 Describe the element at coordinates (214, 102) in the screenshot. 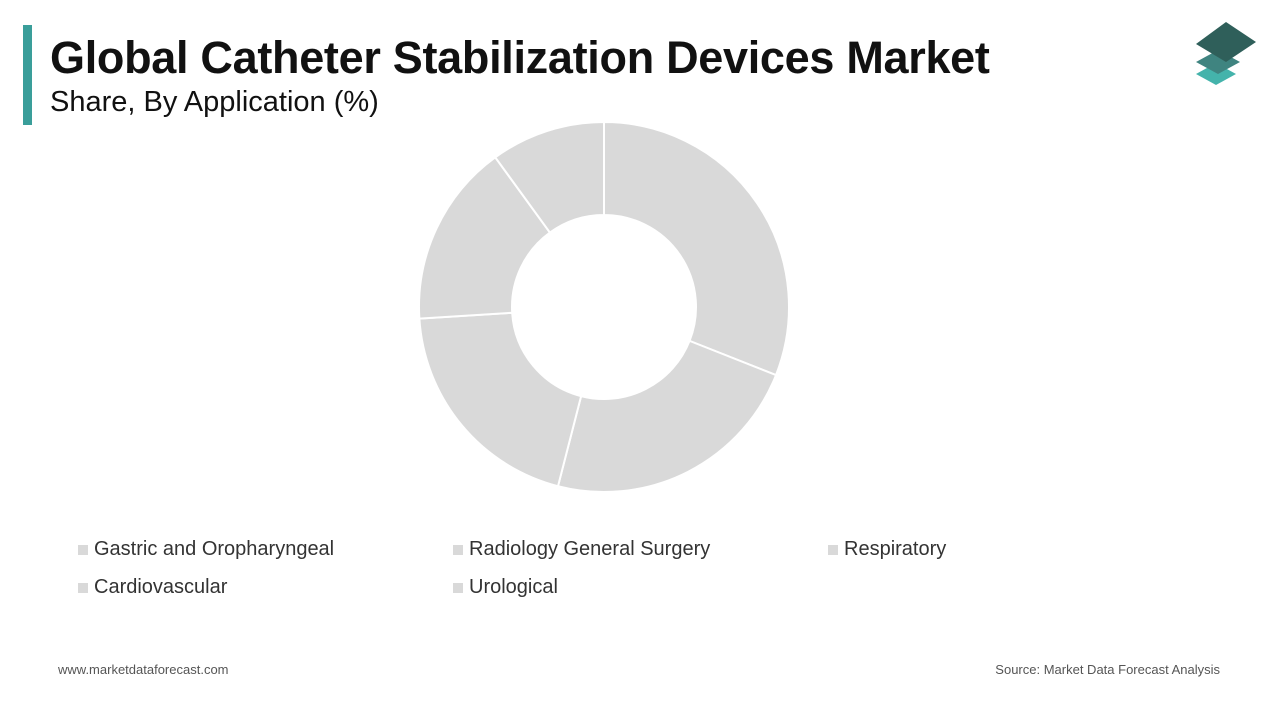

I see `page-subtitle: Share, By Application (%)` at that location.